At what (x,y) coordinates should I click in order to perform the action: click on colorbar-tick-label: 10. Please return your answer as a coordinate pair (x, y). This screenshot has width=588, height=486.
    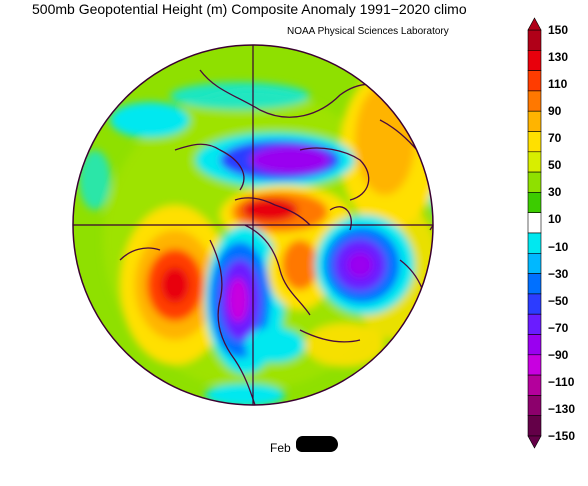
    Looking at the image, I should click on (555, 219).